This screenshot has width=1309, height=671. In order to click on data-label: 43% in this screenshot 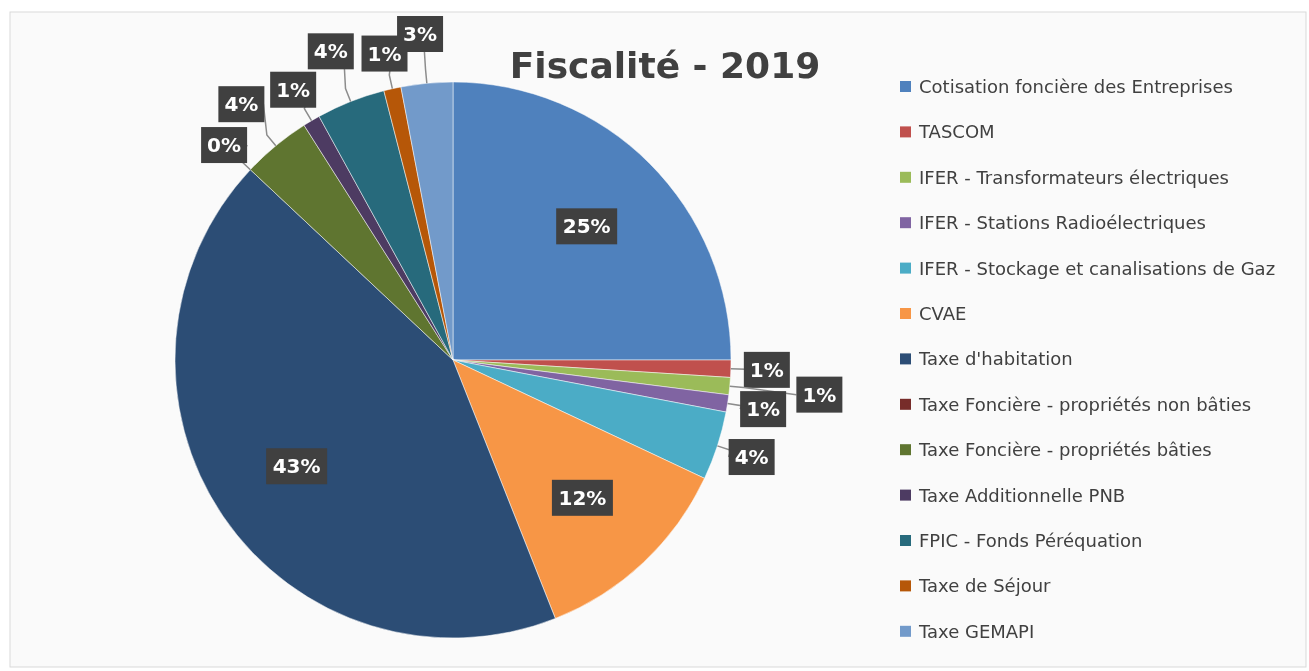, I will do `click(296, 466)`.